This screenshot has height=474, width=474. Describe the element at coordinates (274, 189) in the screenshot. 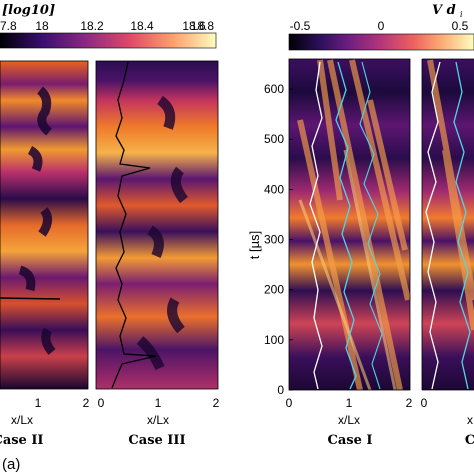

I see `y-tick-label: 400` at that location.